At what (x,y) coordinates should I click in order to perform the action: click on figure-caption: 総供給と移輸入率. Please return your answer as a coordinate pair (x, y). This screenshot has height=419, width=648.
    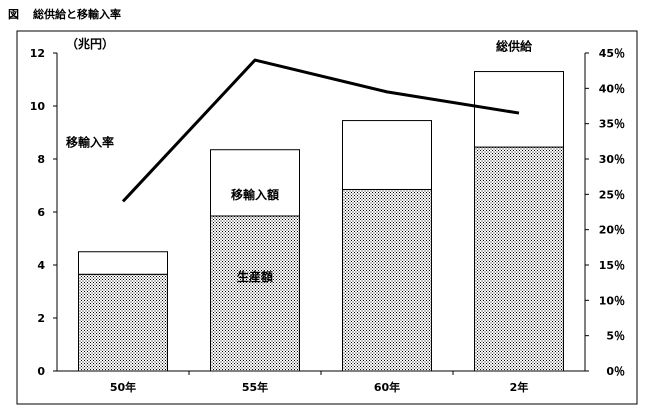
    Looking at the image, I should click on (77, 14).